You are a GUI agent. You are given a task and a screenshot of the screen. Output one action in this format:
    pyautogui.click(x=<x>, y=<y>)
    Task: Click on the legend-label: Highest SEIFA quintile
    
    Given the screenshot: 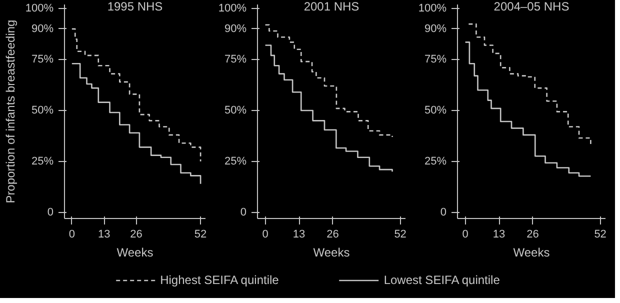 What is the action you would take?
    pyautogui.click(x=219, y=280)
    